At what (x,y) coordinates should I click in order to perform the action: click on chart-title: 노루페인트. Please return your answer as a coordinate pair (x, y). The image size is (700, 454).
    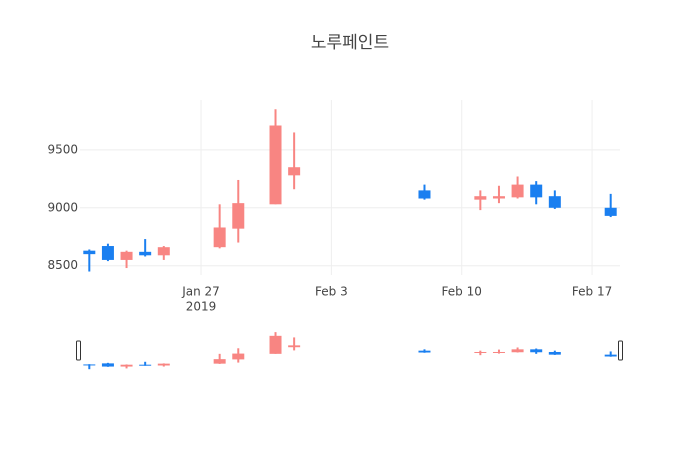
    Looking at the image, I should click on (350, 43).